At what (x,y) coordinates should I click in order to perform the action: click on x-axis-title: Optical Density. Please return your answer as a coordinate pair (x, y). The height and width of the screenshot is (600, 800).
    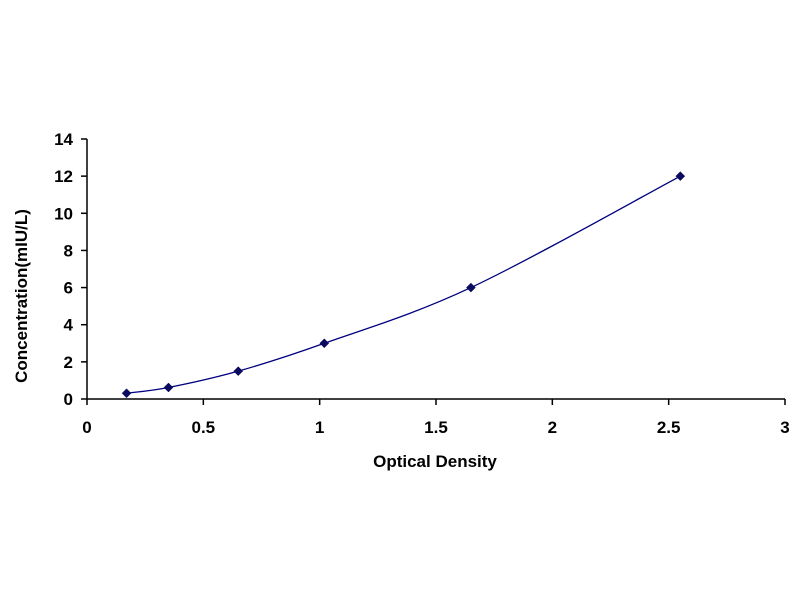
    Looking at the image, I should click on (435, 461).